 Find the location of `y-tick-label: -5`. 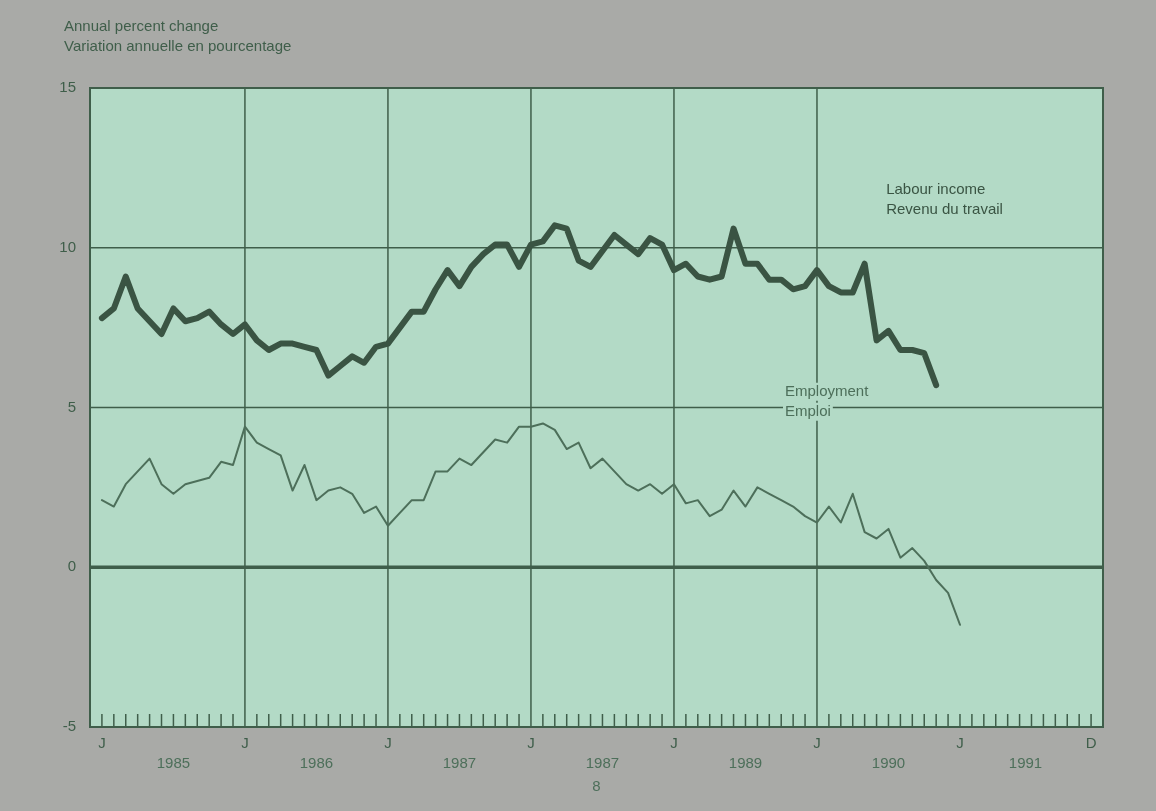

y-tick-label: -5 is located at coordinates (69, 726).